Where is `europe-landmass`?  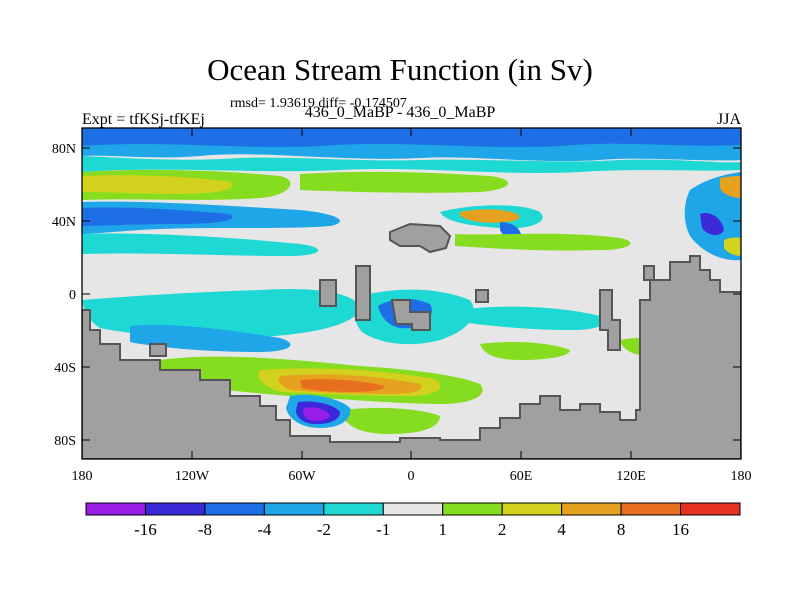
europe-landmass is located at coordinates (420, 238).